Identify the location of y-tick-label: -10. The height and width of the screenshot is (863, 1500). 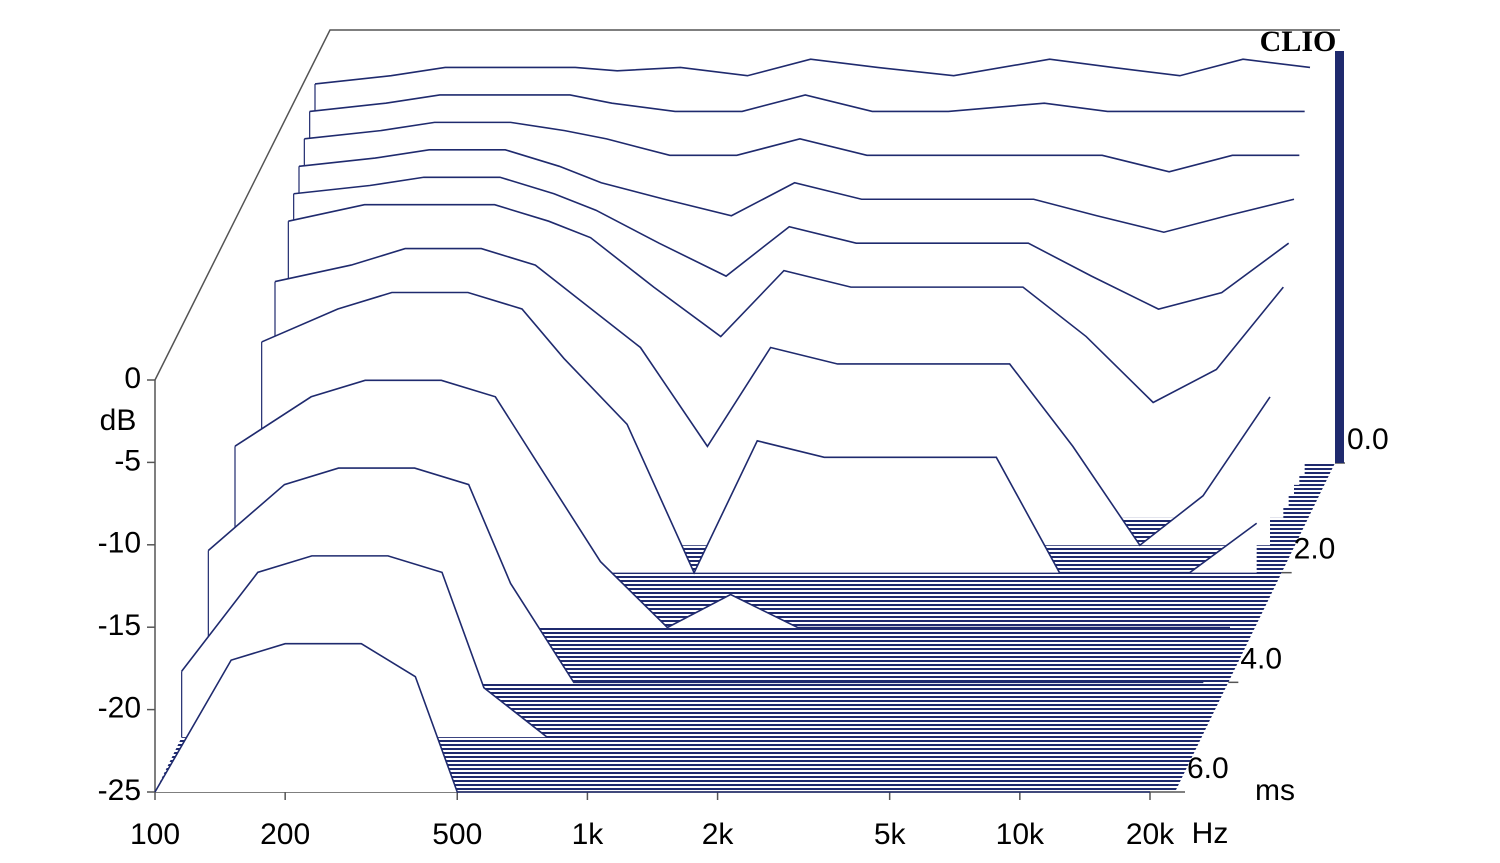
(119, 543).